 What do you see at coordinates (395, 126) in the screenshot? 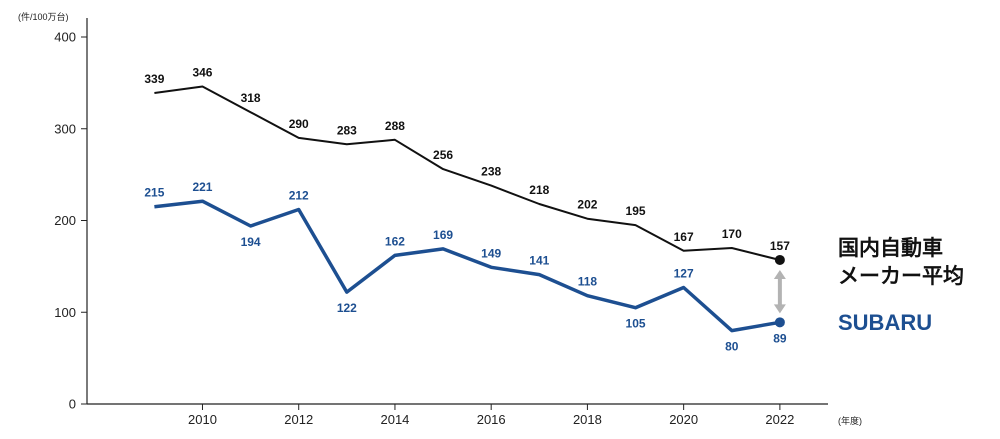
I see `average-data-label: 288` at bounding box center [395, 126].